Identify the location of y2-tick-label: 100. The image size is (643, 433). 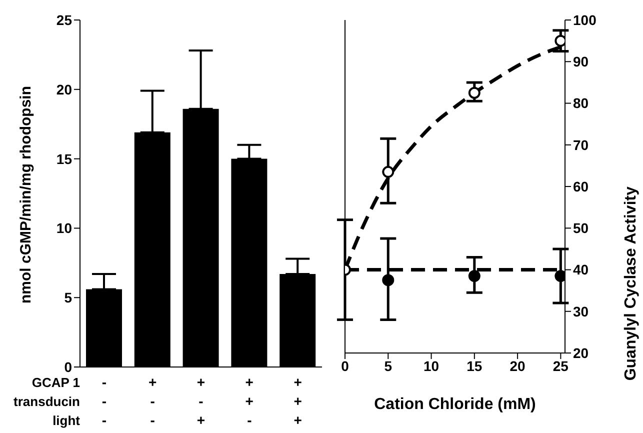
(585, 20).